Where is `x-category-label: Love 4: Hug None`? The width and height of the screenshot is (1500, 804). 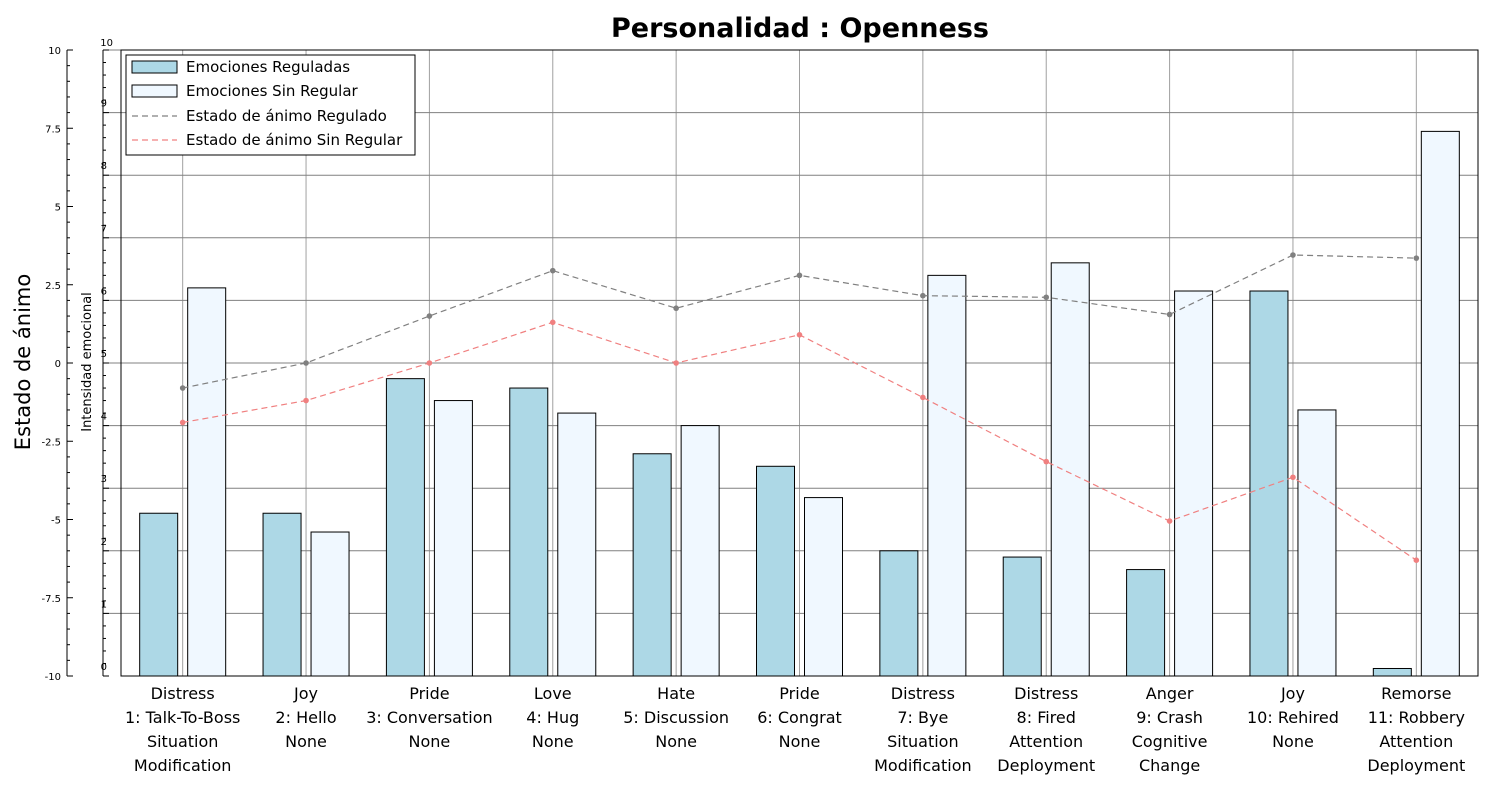
x-category-label: Love 4: Hug None is located at coordinates (552, 717).